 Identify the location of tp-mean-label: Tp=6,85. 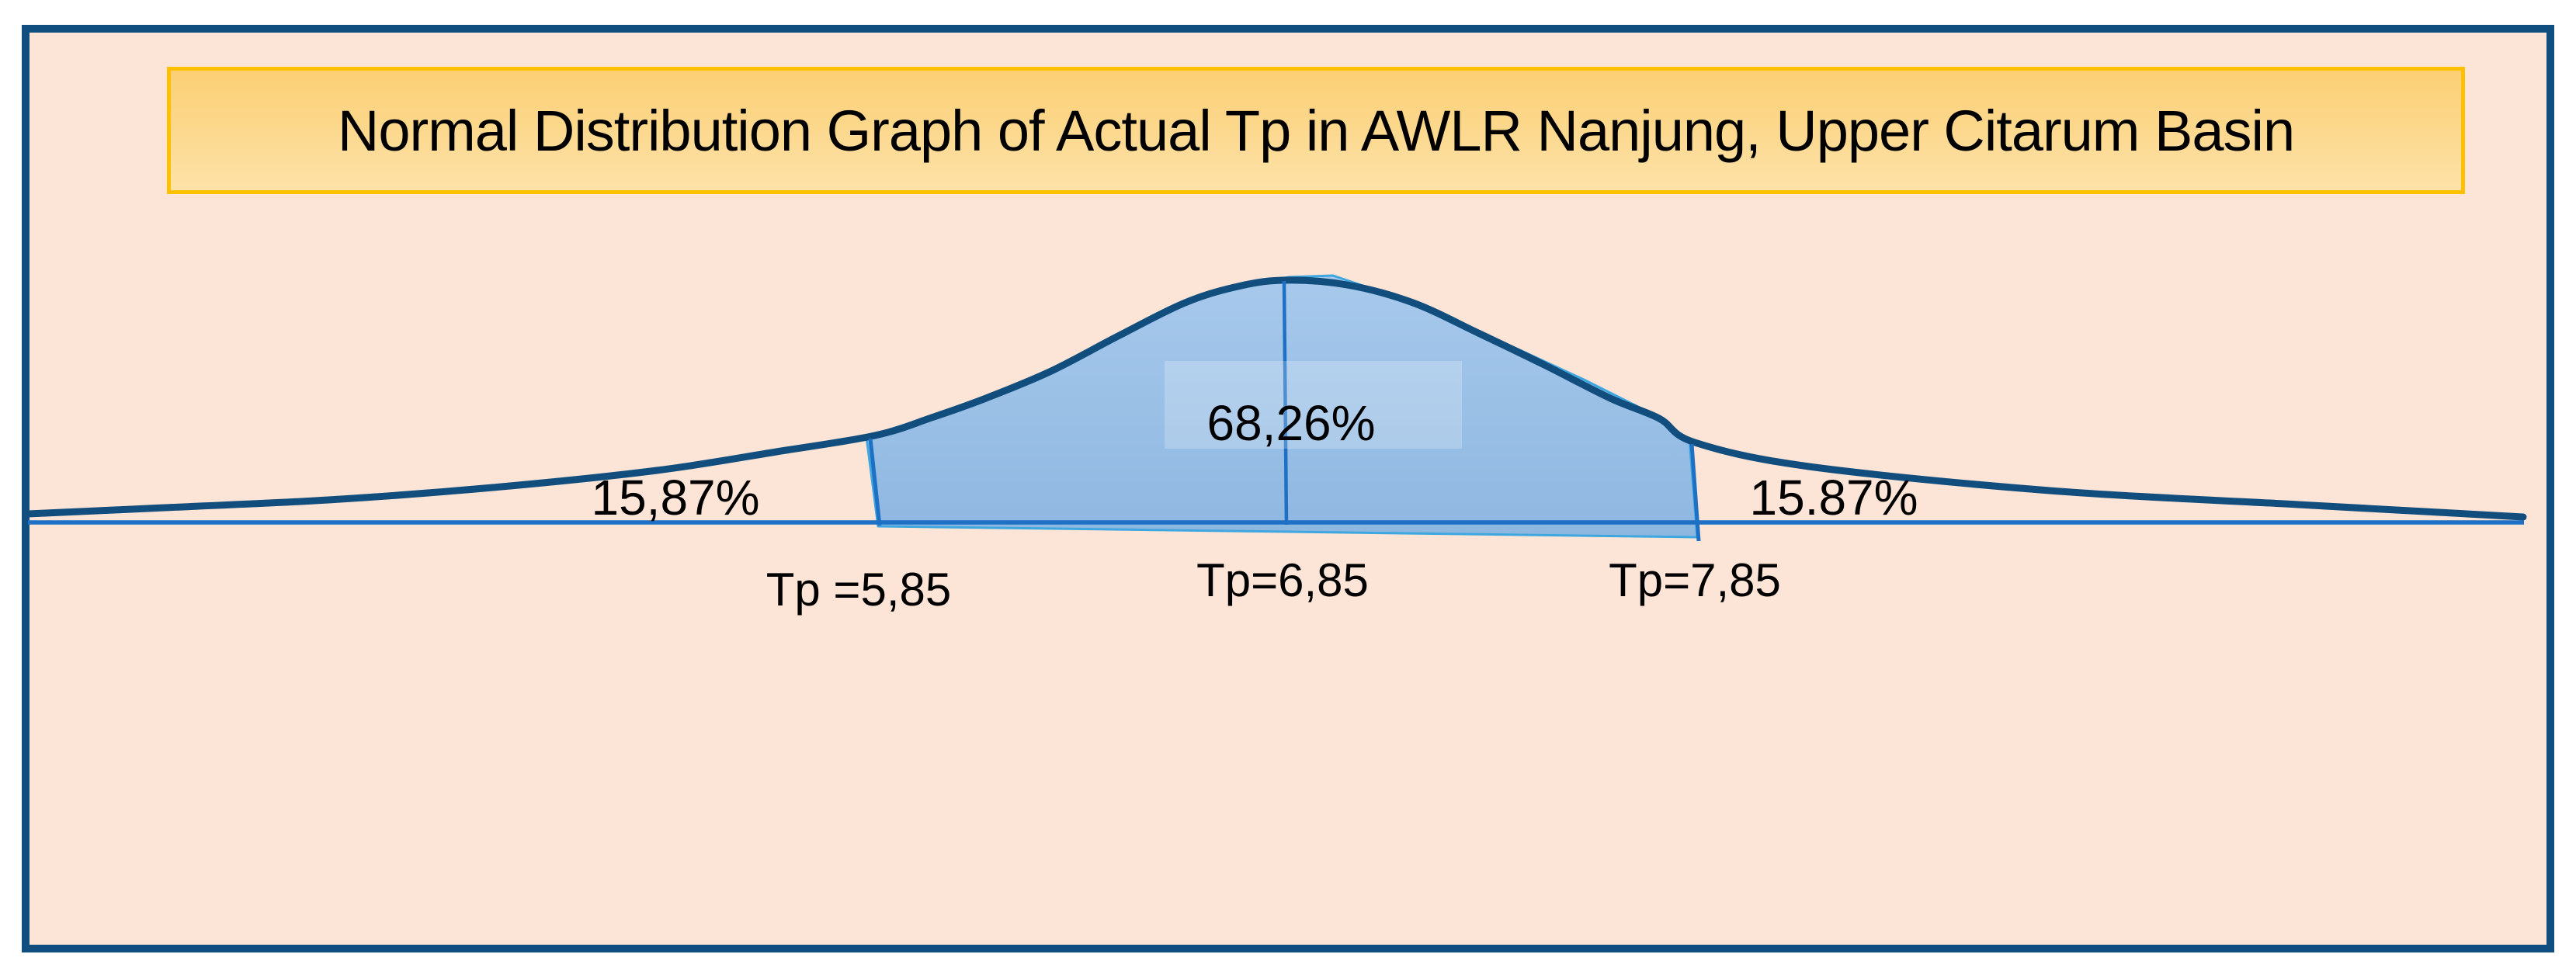
(1282, 580).